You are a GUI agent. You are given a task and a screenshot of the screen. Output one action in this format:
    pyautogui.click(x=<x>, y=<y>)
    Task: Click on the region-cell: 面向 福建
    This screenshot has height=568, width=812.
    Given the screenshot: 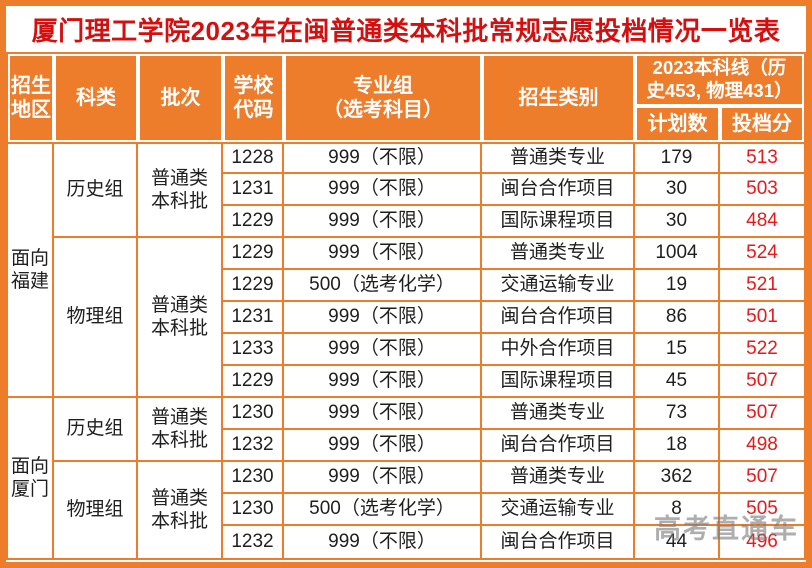 What is the action you would take?
    pyautogui.click(x=31, y=270)
    